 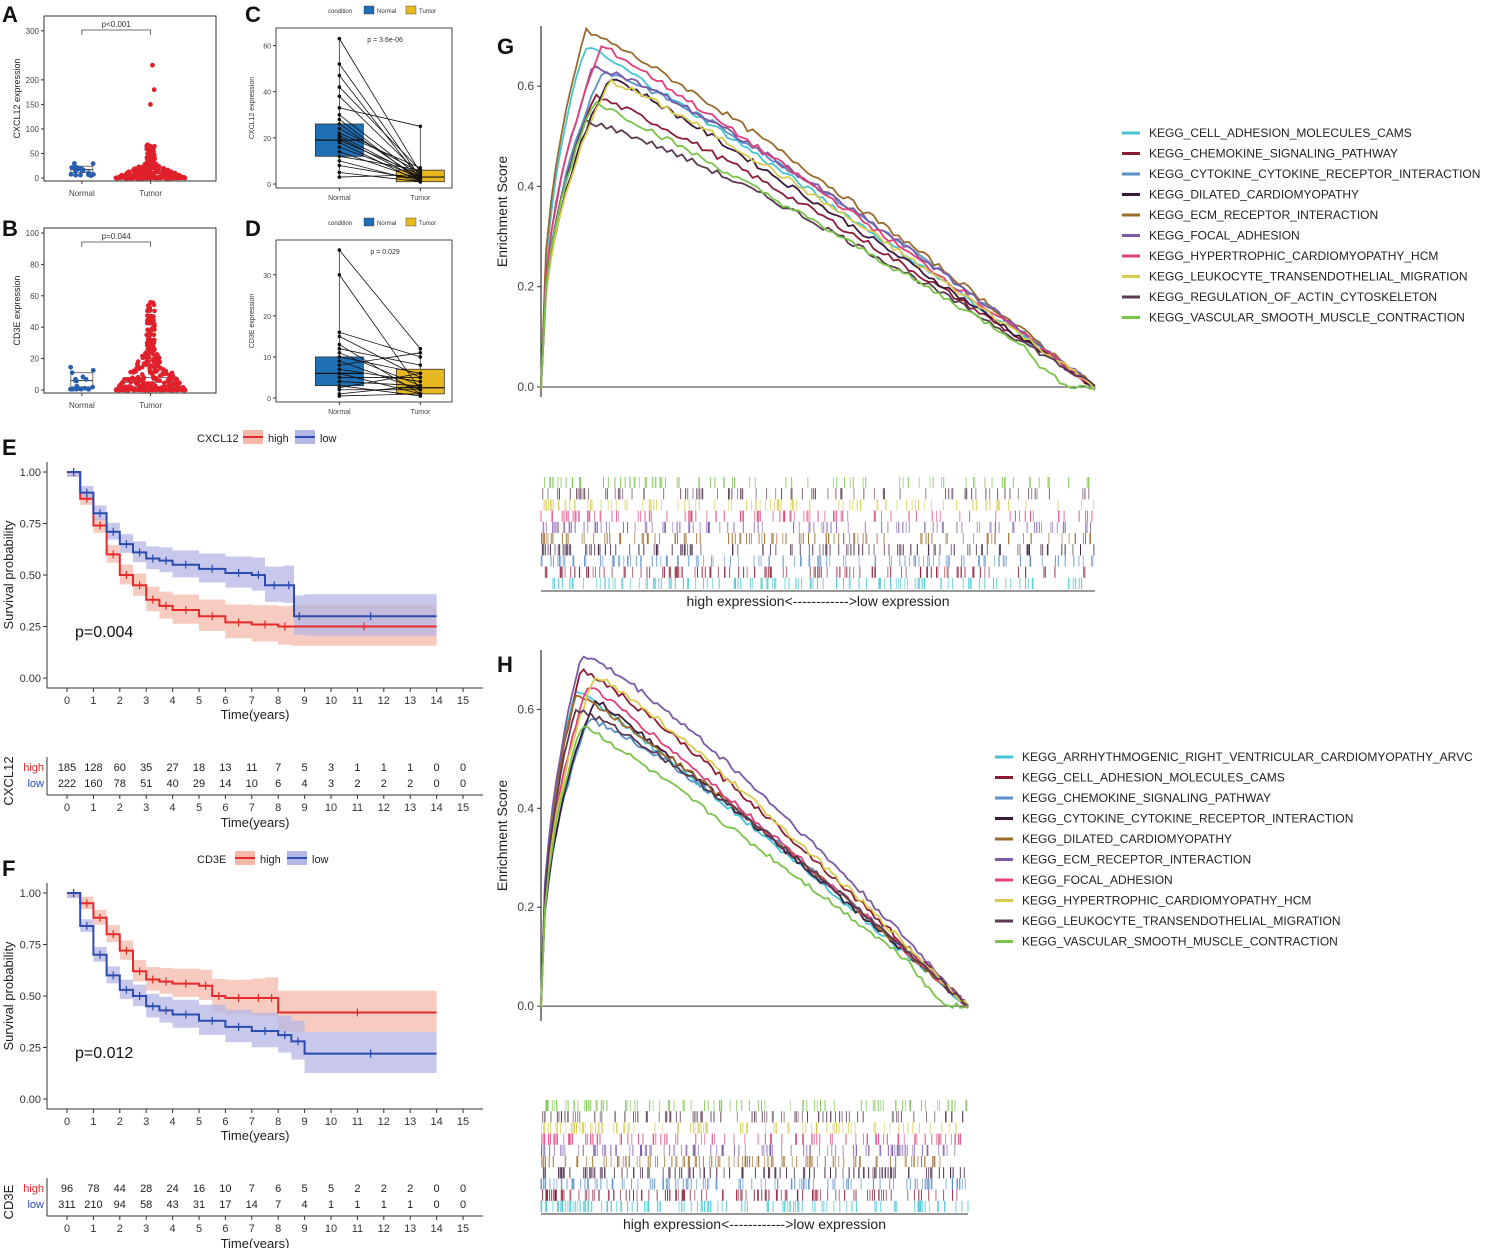 What do you see at coordinates (30, 473) in the screenshot?
I see `y-tick-label: 1.00` at bounding box center [30, 473].